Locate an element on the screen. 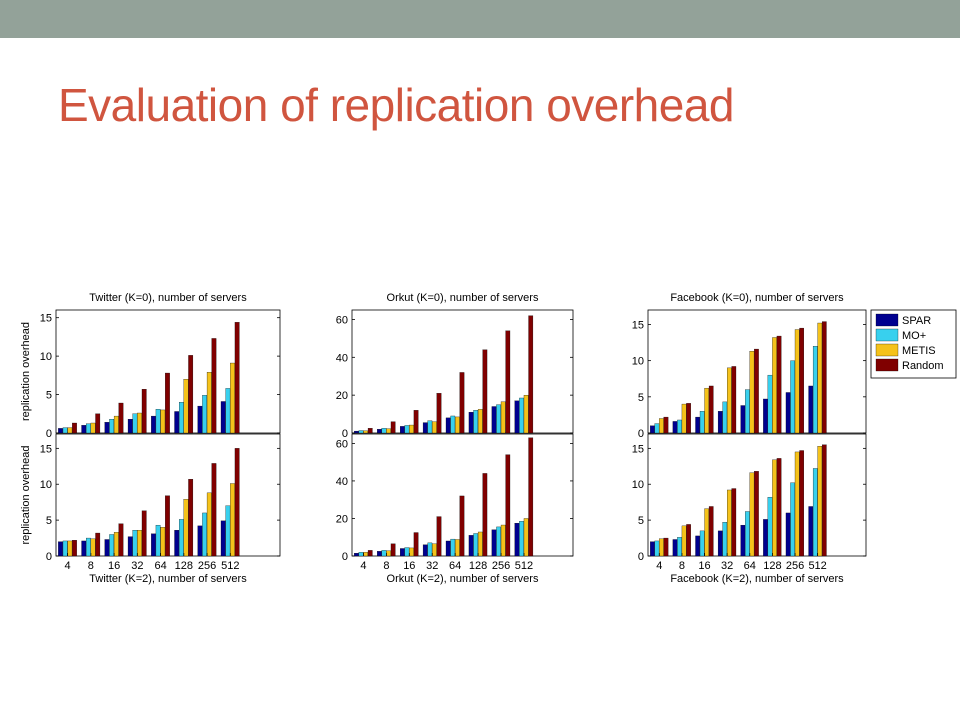  legend-label-metis: METIS is located at coordinates (919, 351).